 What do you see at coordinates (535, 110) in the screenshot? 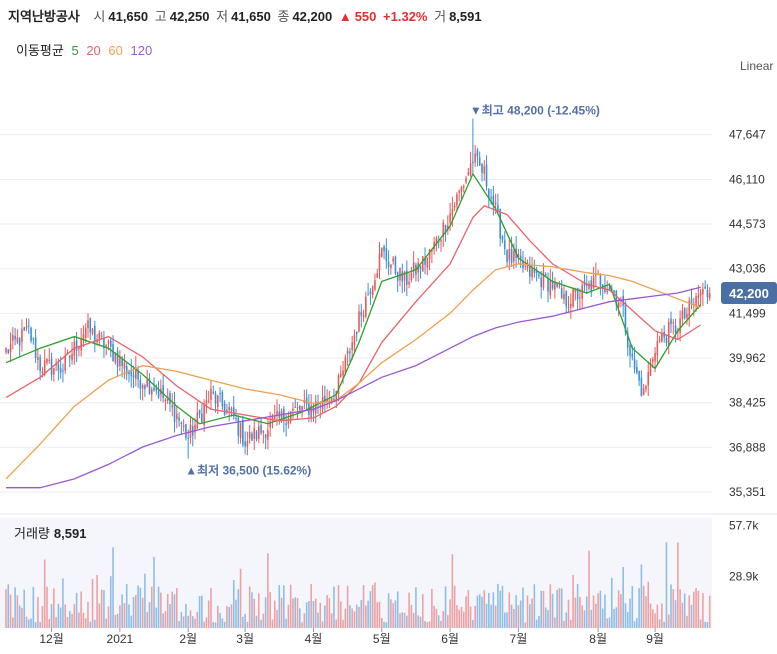
I see `high-annotation: ▼최고 48,200 (-12.45%)` at bounding box center [535, 110].